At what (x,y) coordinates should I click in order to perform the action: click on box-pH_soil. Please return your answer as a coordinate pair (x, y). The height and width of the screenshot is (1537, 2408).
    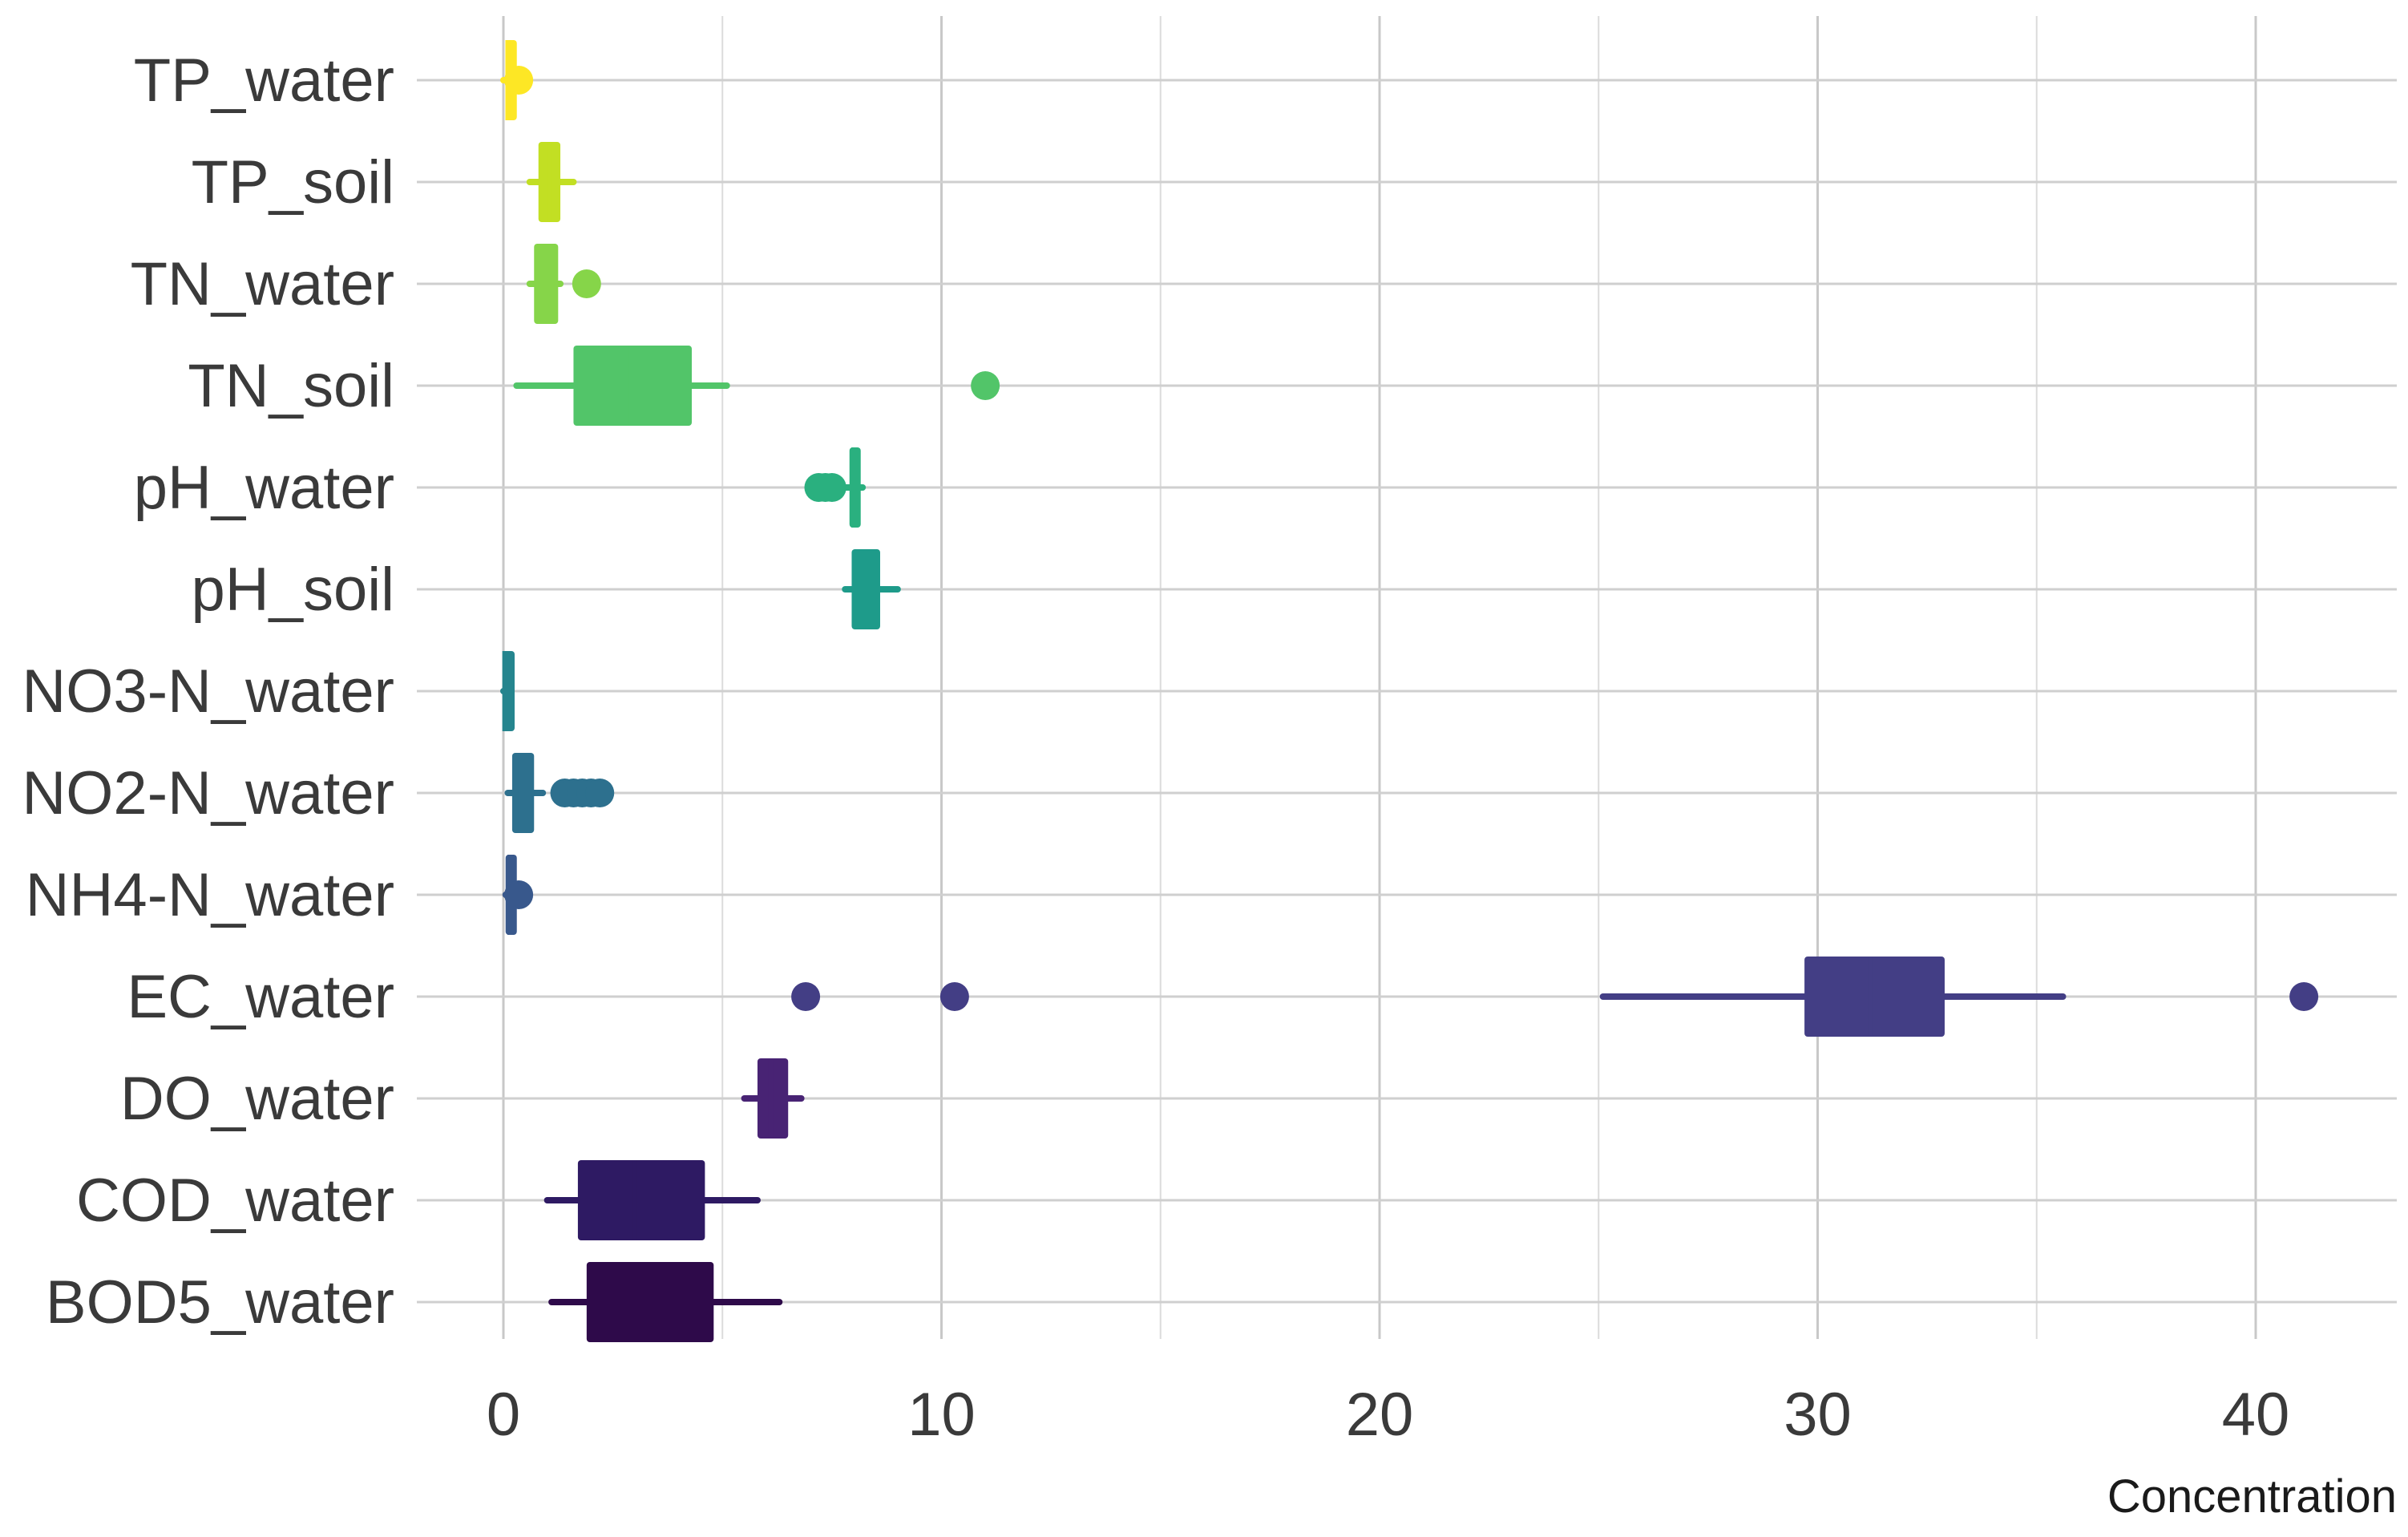
    Looking at the image, I should click on (871, 589).